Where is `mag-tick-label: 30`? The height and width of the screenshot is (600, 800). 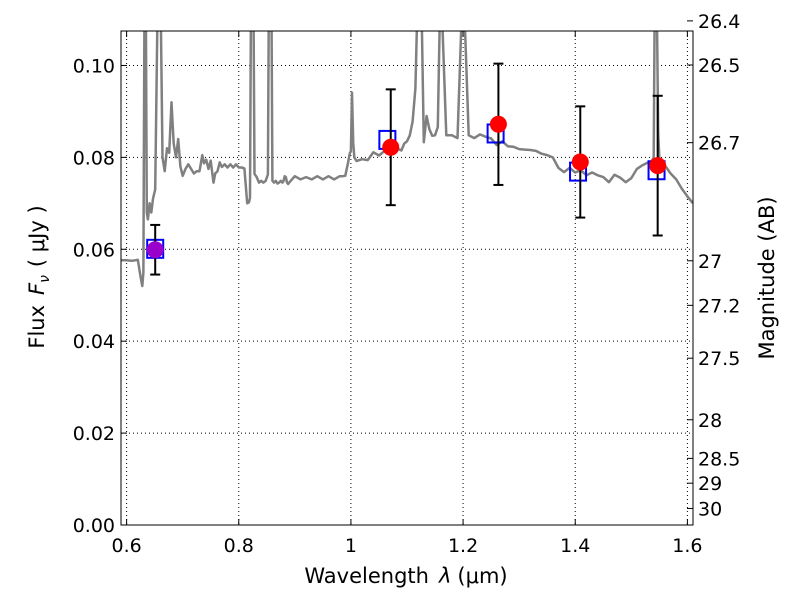
mag-tick-label: 30 is located at coordinates (710, 509).